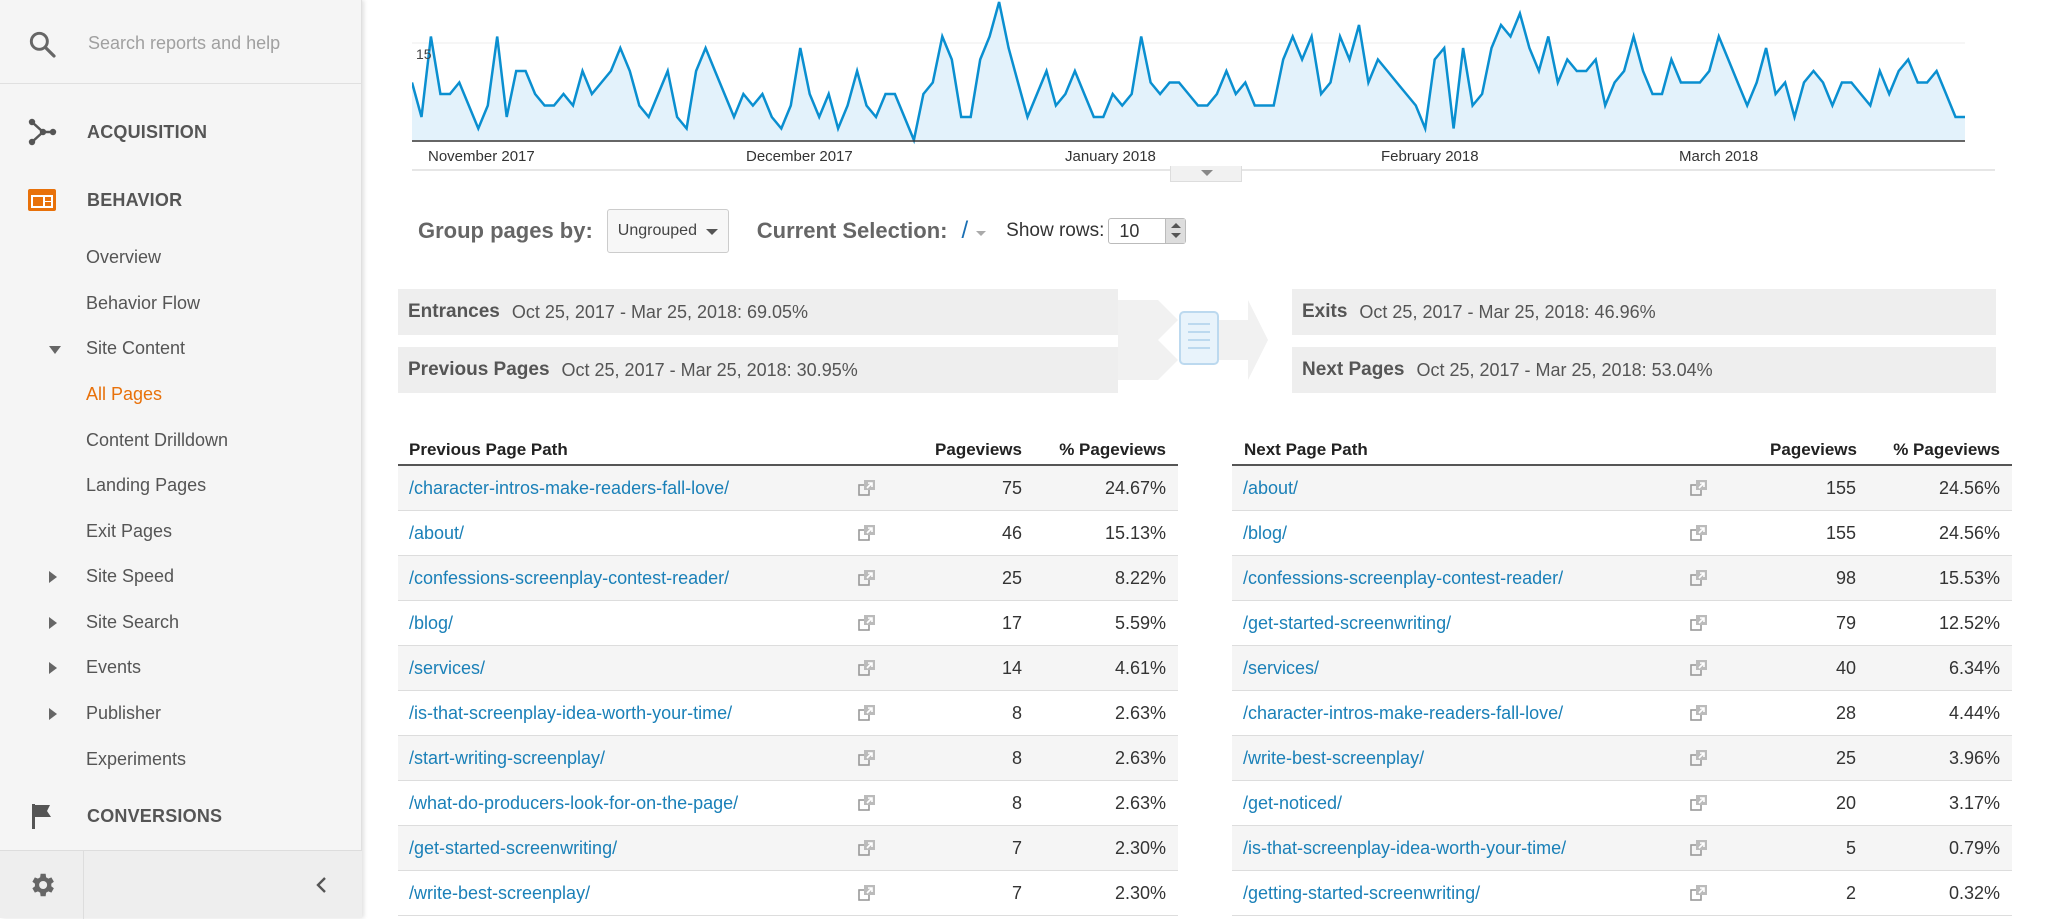 This screenshot has height=919, width=2048. Describe the element at coordinates (1147, 231) in the screenshot. I see `show-rows-select: 10` at that location.